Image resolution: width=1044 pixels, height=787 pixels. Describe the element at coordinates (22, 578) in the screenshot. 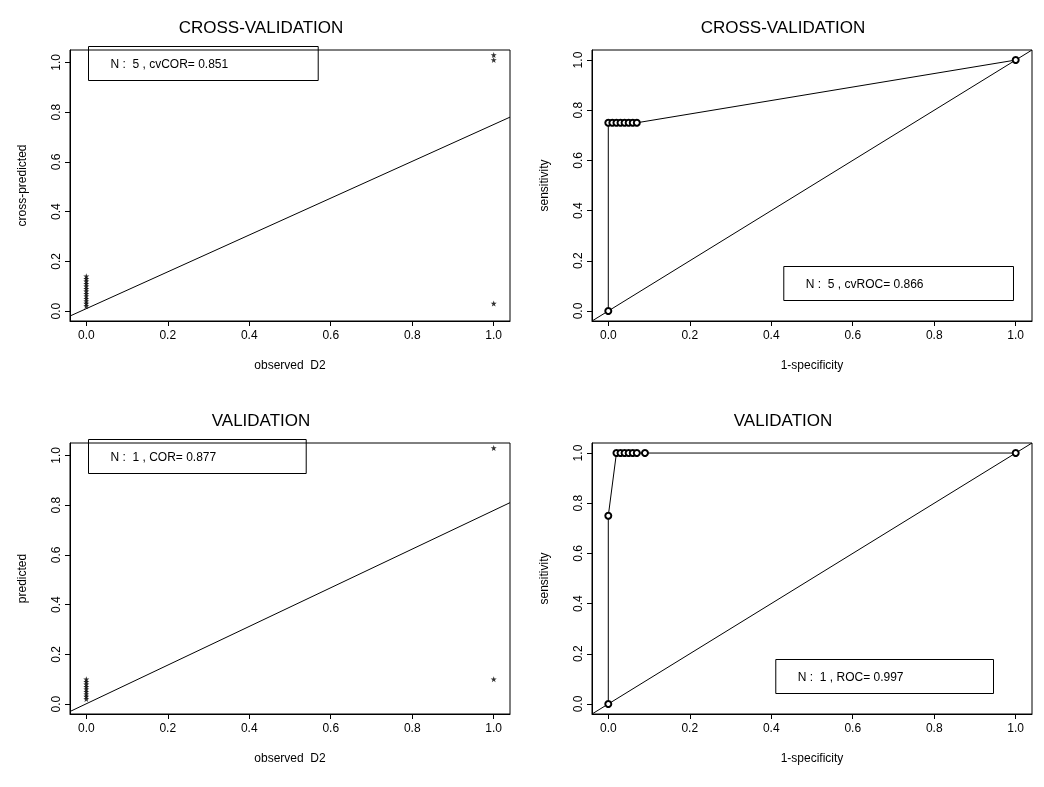

I see `y-axis-title: predicted` at that location.